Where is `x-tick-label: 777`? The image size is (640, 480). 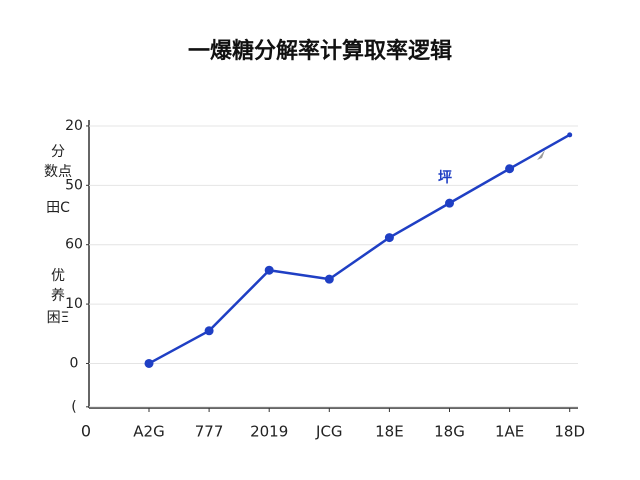 x-tick-label: 777 is located at coordinates (209, 432).